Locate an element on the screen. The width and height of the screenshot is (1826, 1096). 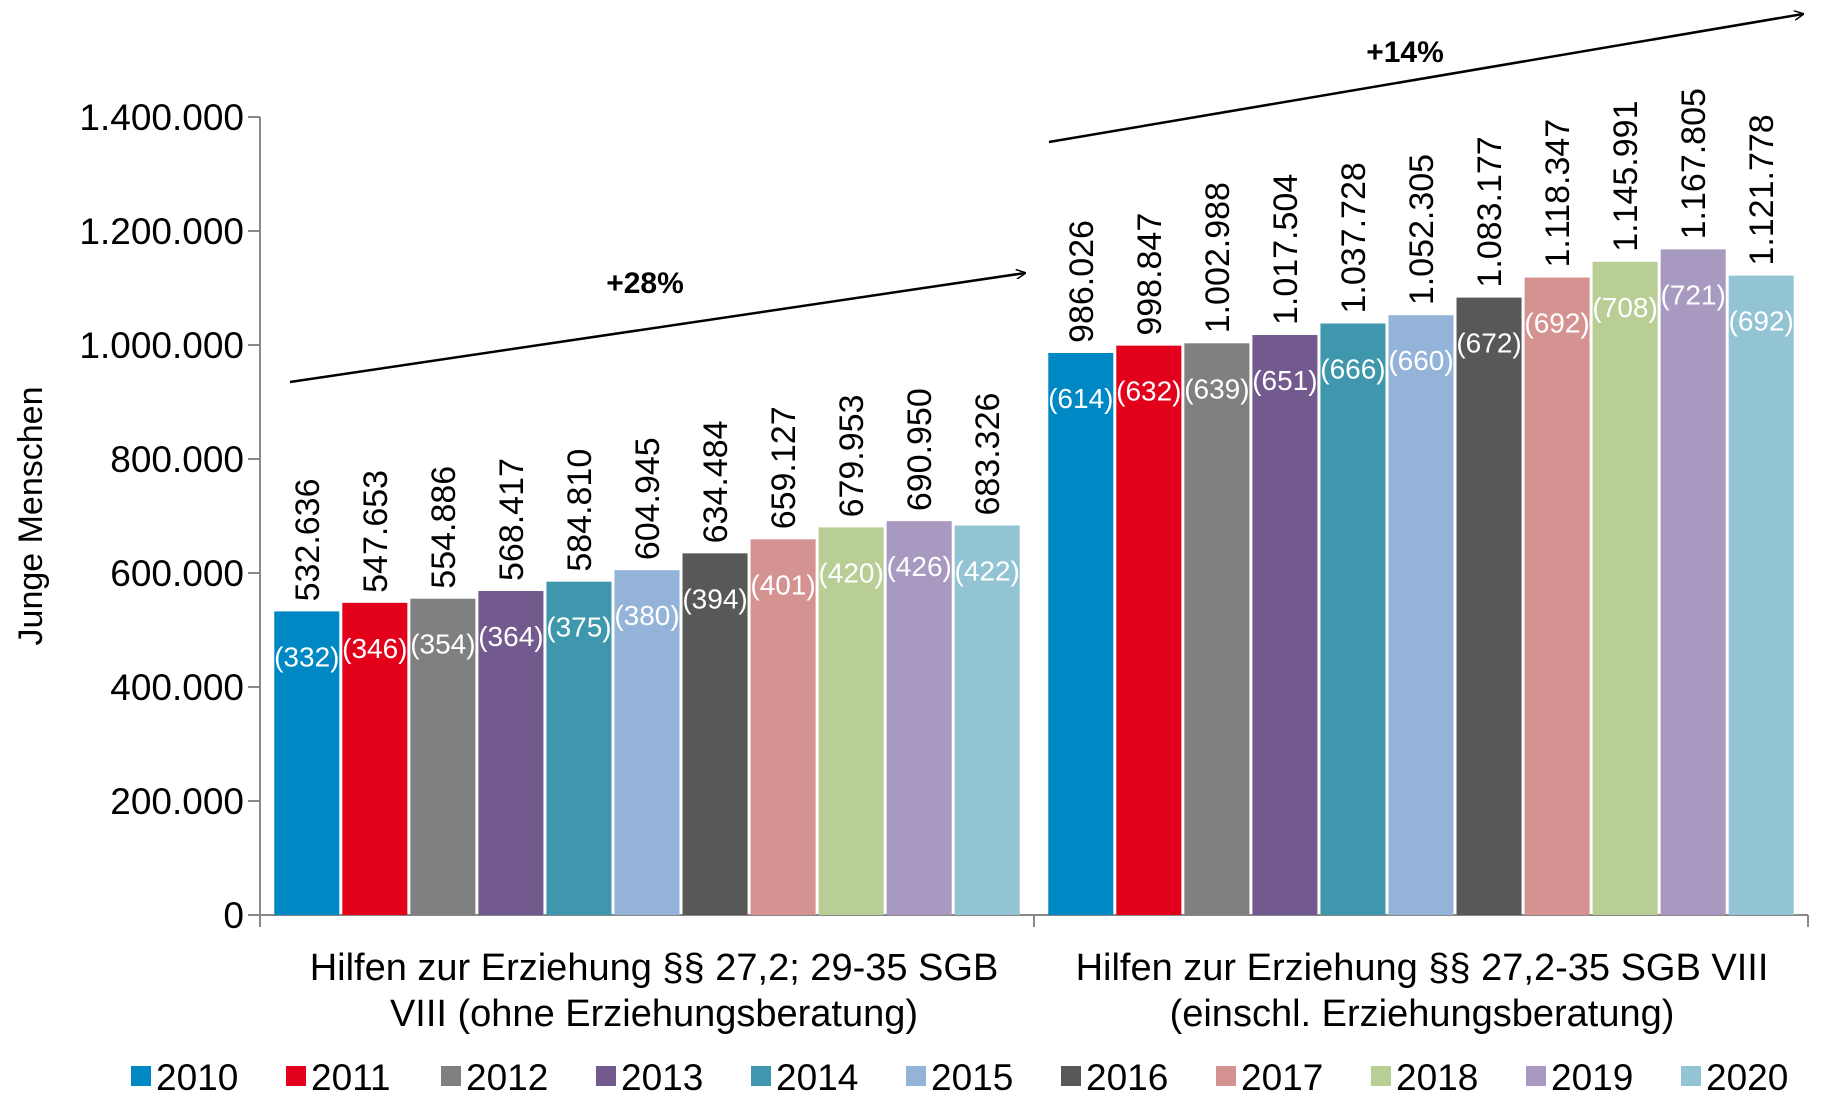
value-label: 554.886 is located at coordinates (444, 527).